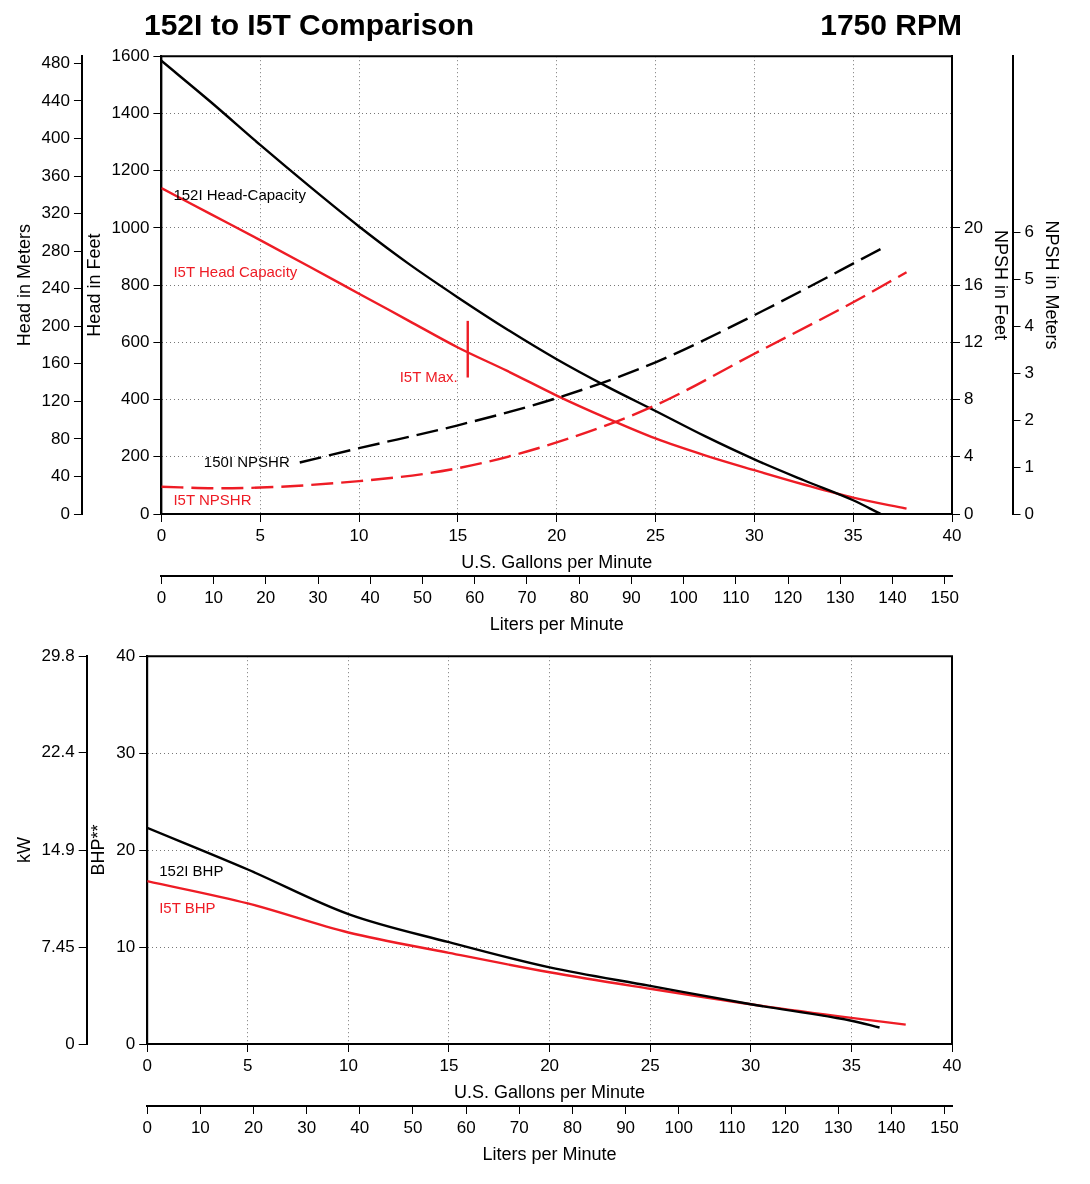 The width and height of the screenshot is (1090, 1184). Describe the element at coordinates (58, 656) in the screenshot. I see `y2-tick-label: 29.8` at that location.